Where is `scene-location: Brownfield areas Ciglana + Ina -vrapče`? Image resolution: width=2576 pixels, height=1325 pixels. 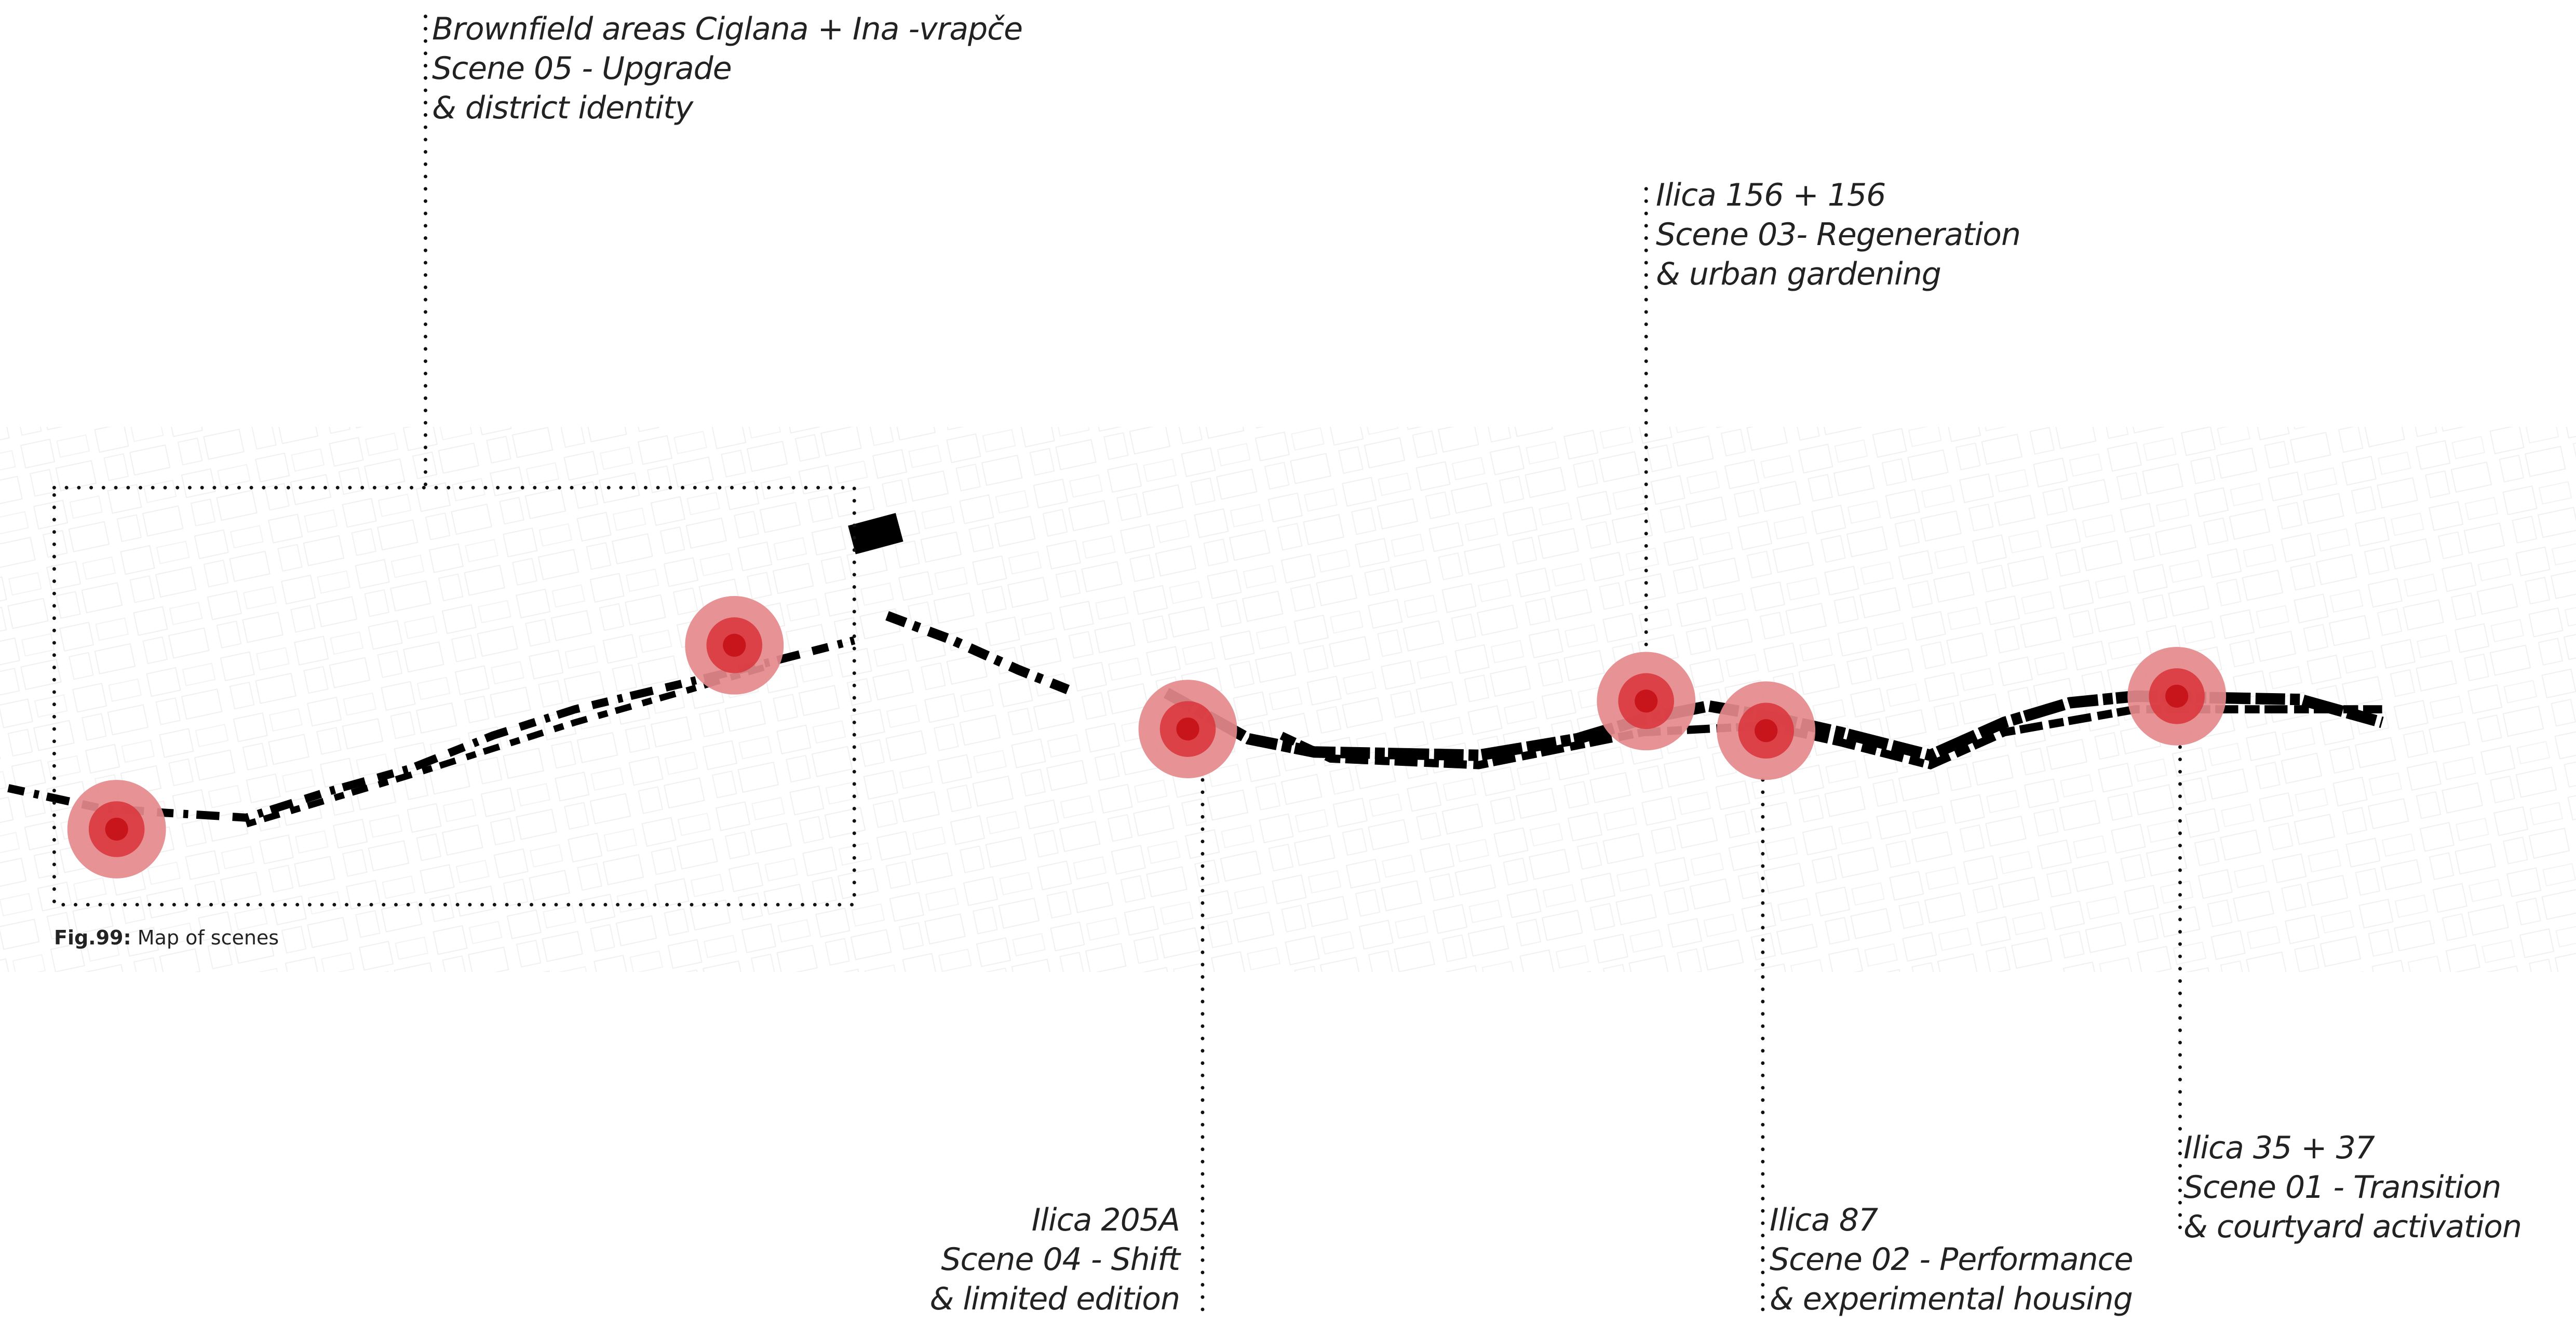
scene-location: Brownfield areas Ciglana + Ina -vrapče is located at coordinates (727, 29).